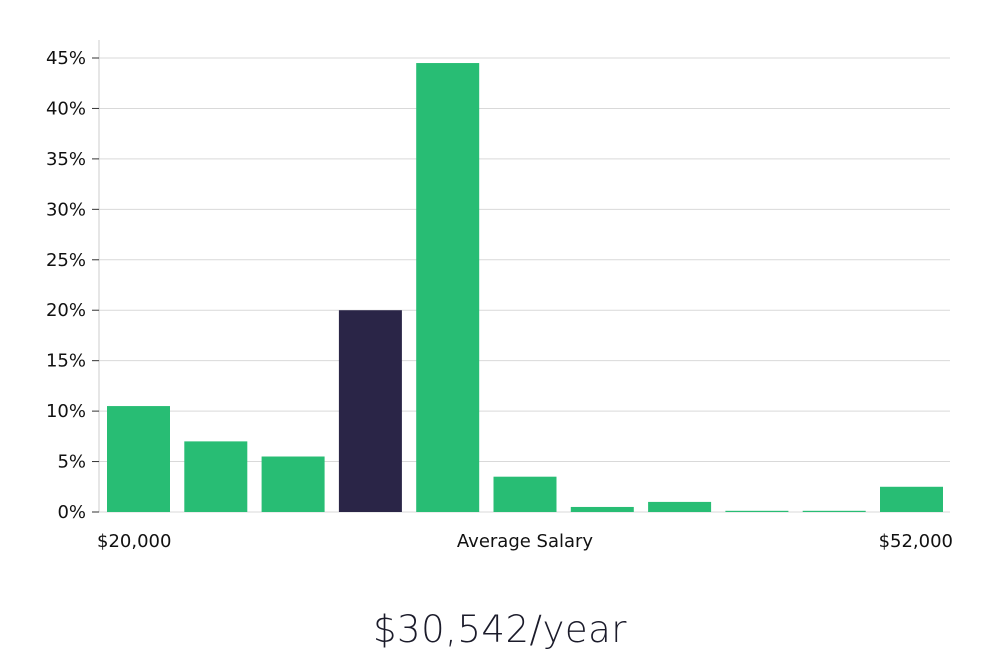 The height and width of the screenshot is (660, 1000). Describe the element at coordinates (66, 58) in the screenshot. I see `y-tick-label: 45%` at that location.